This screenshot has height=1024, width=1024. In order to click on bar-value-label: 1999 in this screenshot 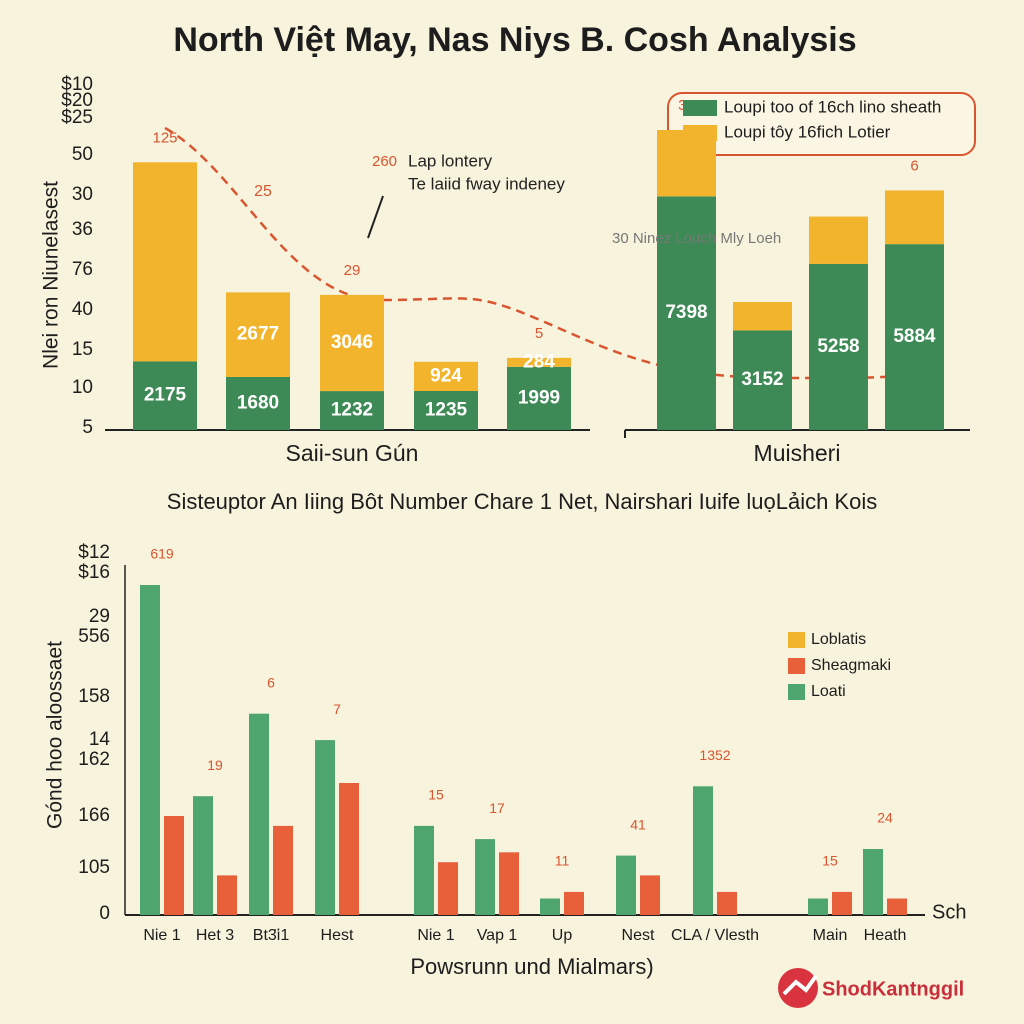, I will do `click(539, 397)`.